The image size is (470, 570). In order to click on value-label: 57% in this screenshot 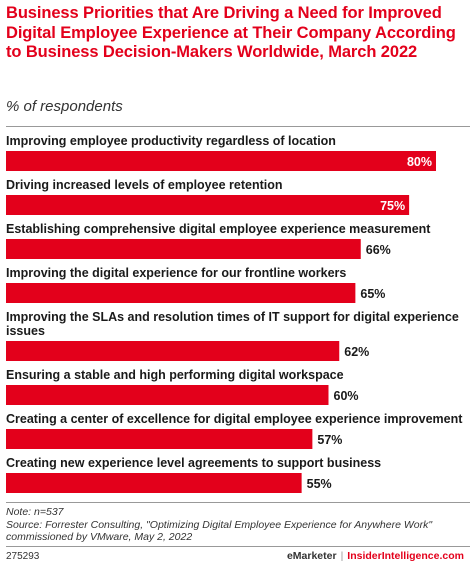, I will do `click(329, 440)`.